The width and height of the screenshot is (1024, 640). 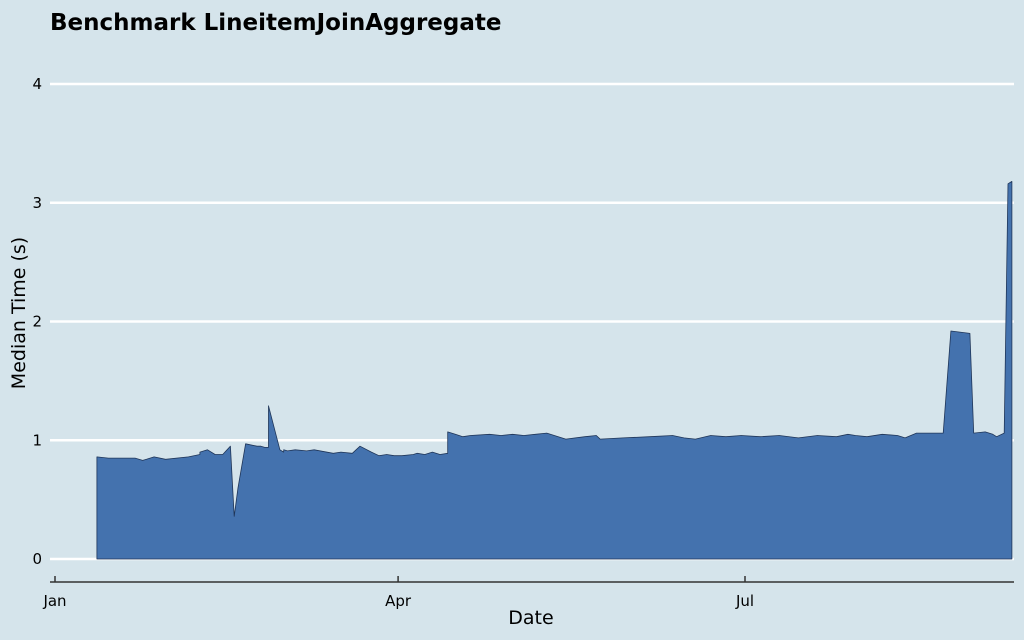 What do you see at coordinates (398, 601) in the screenshot?
I see `x-tick-label-1: Apr` at bounding box center [398, 601].